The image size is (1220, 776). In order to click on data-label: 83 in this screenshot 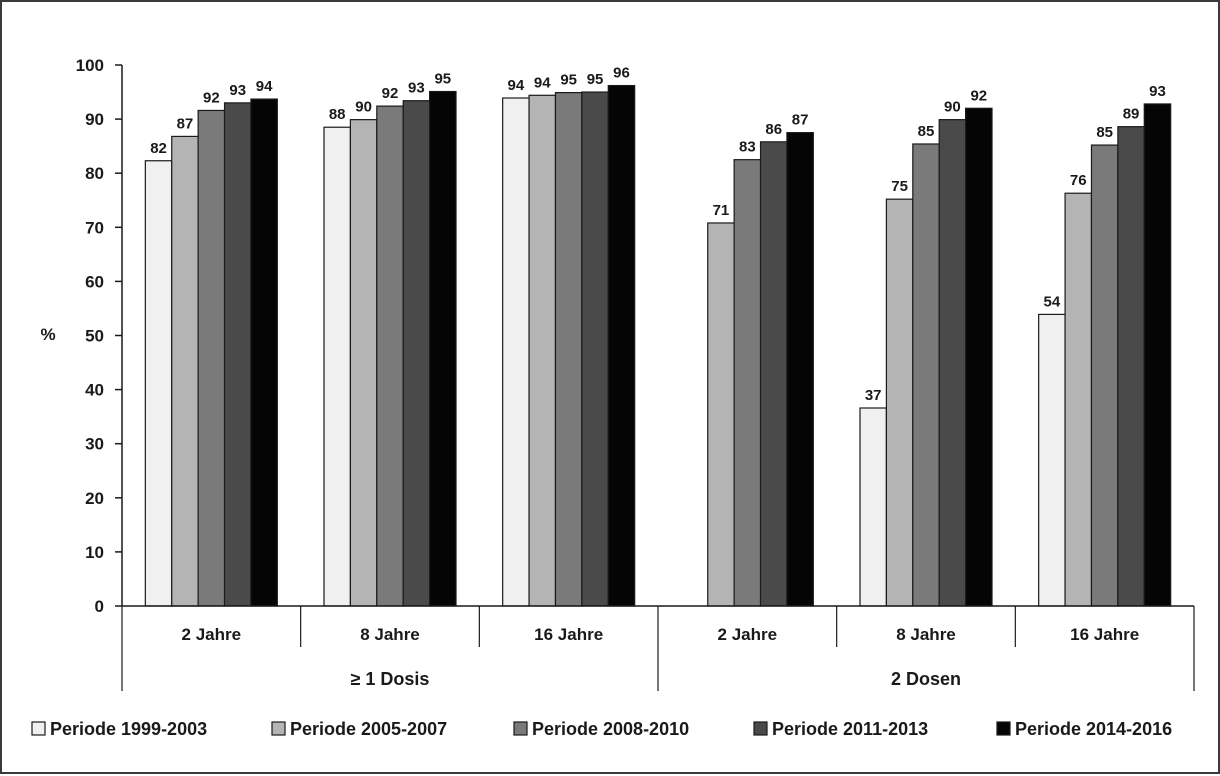, I will do `click(747, 147)`.